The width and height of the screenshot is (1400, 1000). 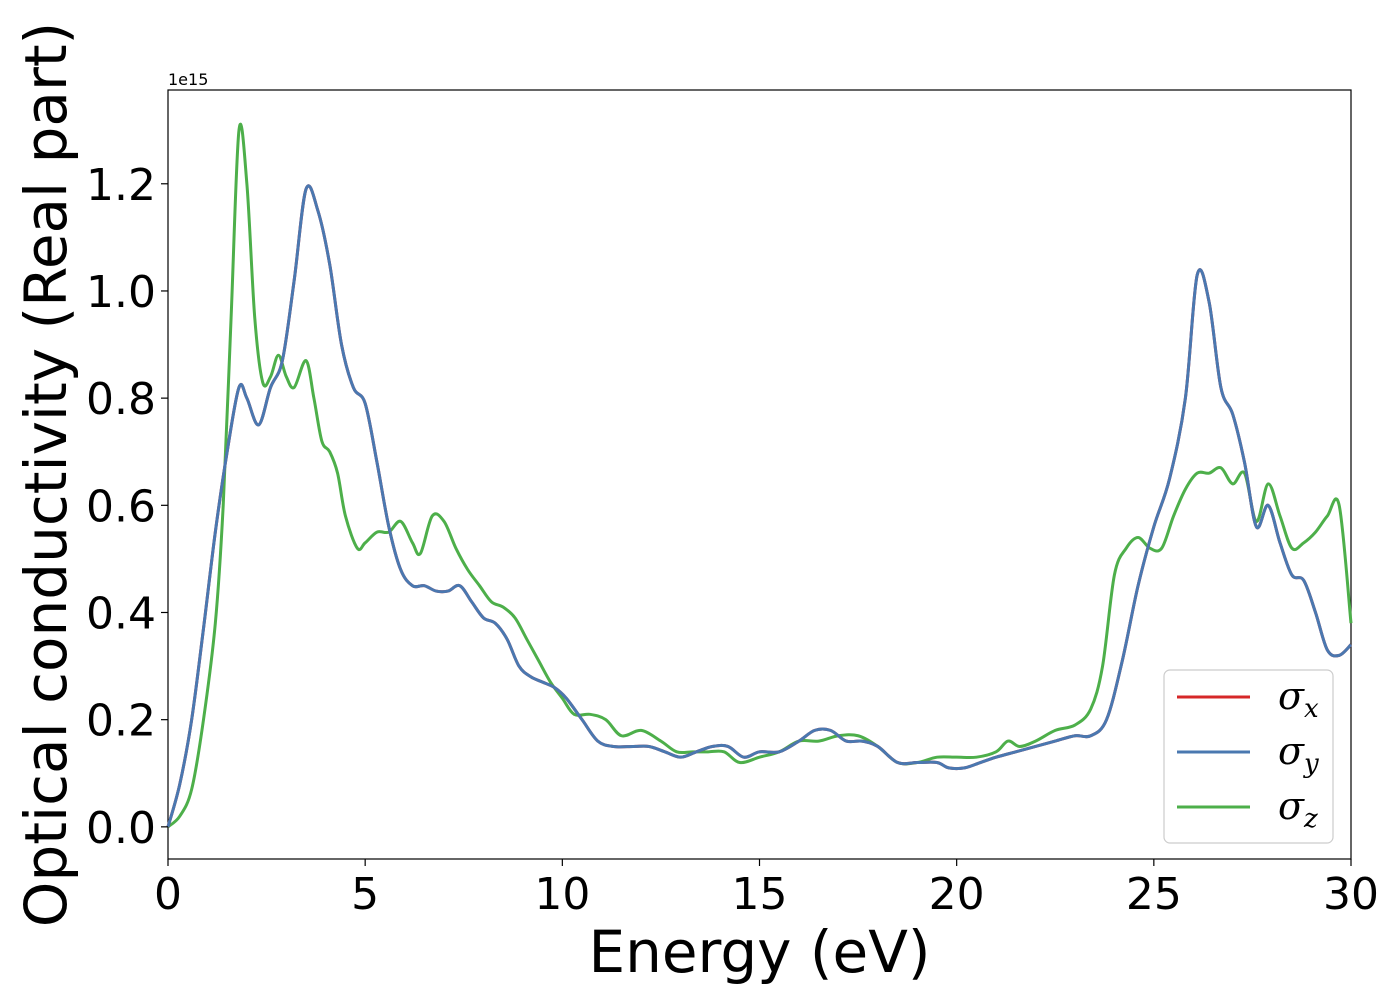 I want to click on legend-label-y: σy, so click(x=1298, y=754).